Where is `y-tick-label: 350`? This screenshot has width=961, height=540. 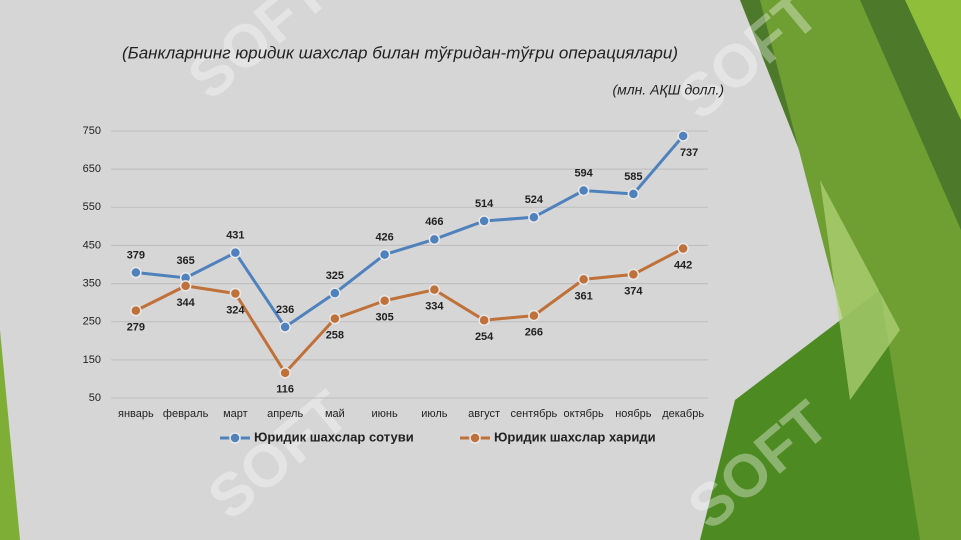
y-tick-label: 350 is located at coordinates (92, 283).